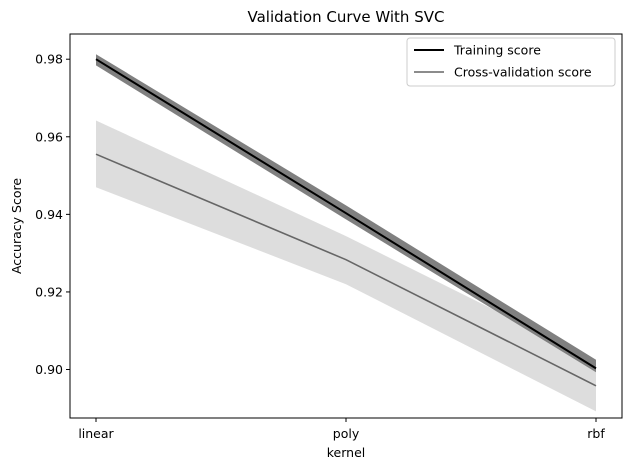 This screenshot has height=470, width=630. What do you see at coordinates (497, 50) in the screenshot?
I see `legend-label: Training score` at bounding box center [497, 50].